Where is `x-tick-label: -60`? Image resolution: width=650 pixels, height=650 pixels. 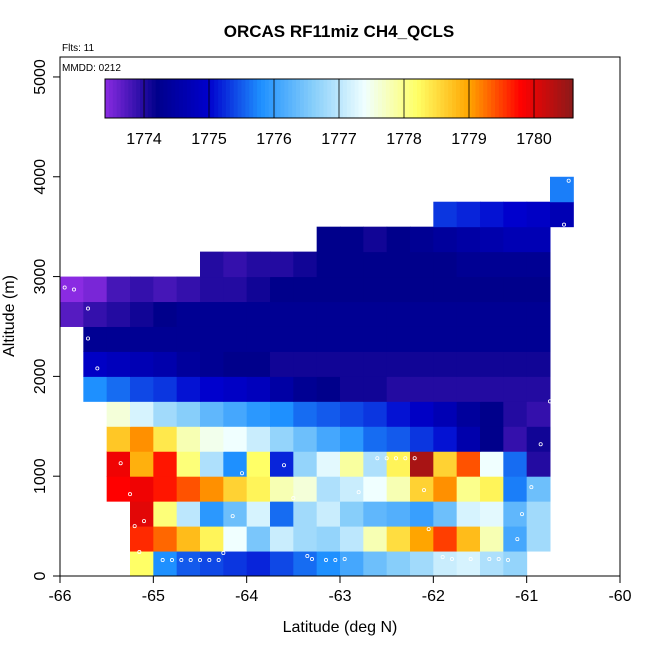 x-tick-label: -60 is located at coordinates (619, 596).